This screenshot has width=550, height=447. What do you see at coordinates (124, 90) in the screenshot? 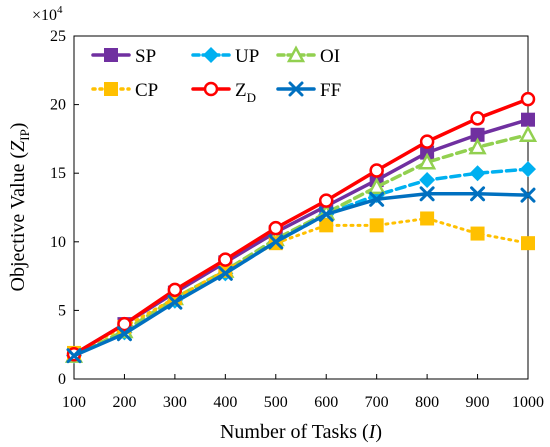
I see `legend-item-cp: CP` at bounding box center [124, 90].